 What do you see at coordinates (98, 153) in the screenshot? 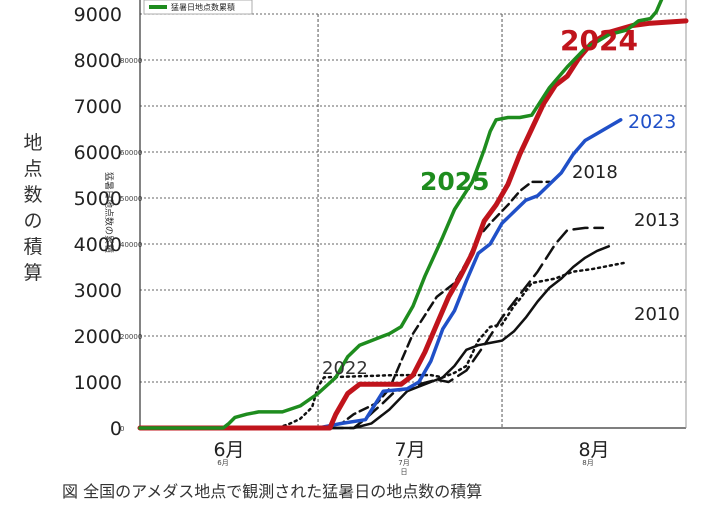
I see `y-tick-label: 6000` at bounding box center [98, 153].